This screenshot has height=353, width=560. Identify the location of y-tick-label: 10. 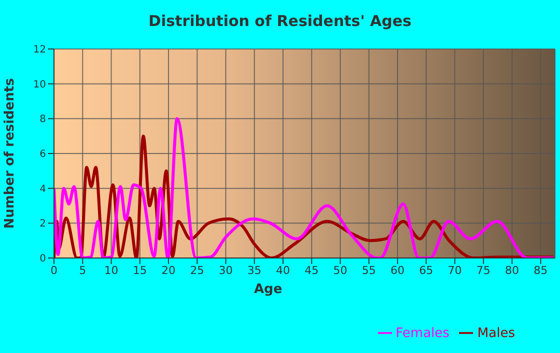
(39, 84).